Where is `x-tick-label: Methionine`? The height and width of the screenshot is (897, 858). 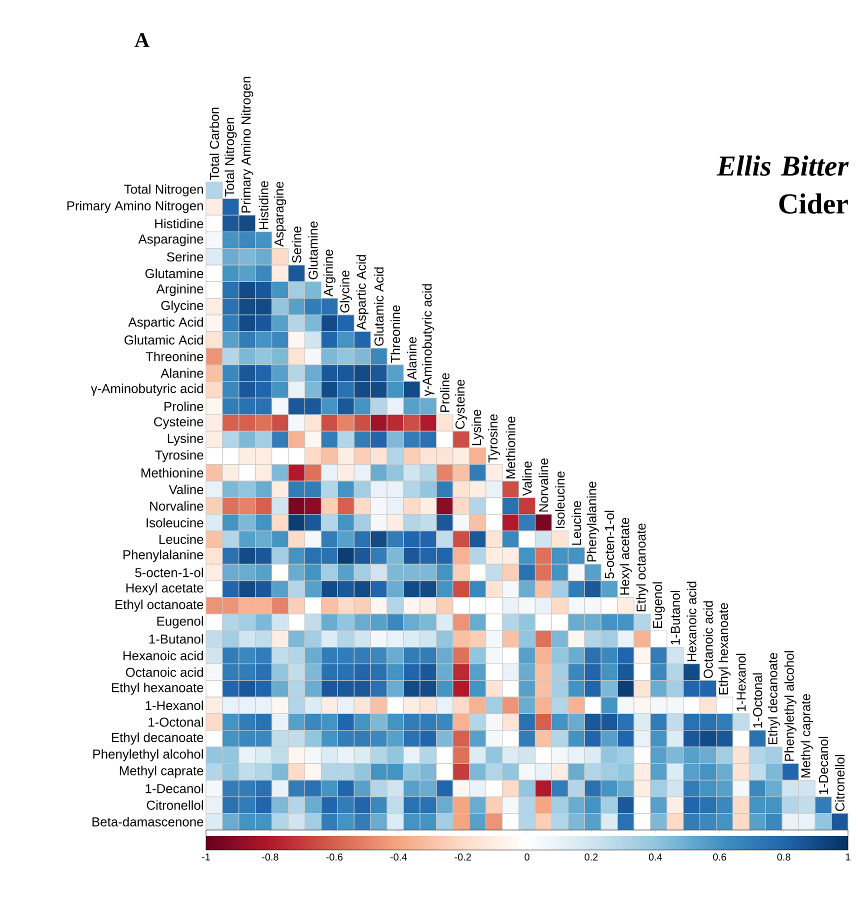
x-tick-label: Methionine is located at coordinates (511, 447).